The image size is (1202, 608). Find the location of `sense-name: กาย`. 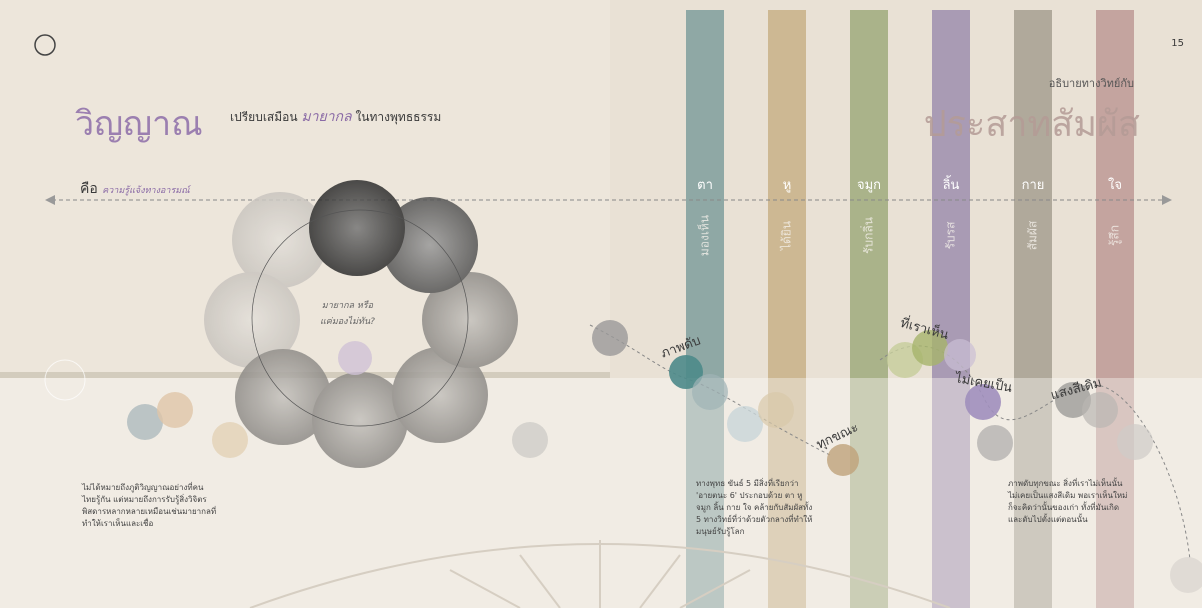

sense-name: กาย is located at coordinates (1033, 185).